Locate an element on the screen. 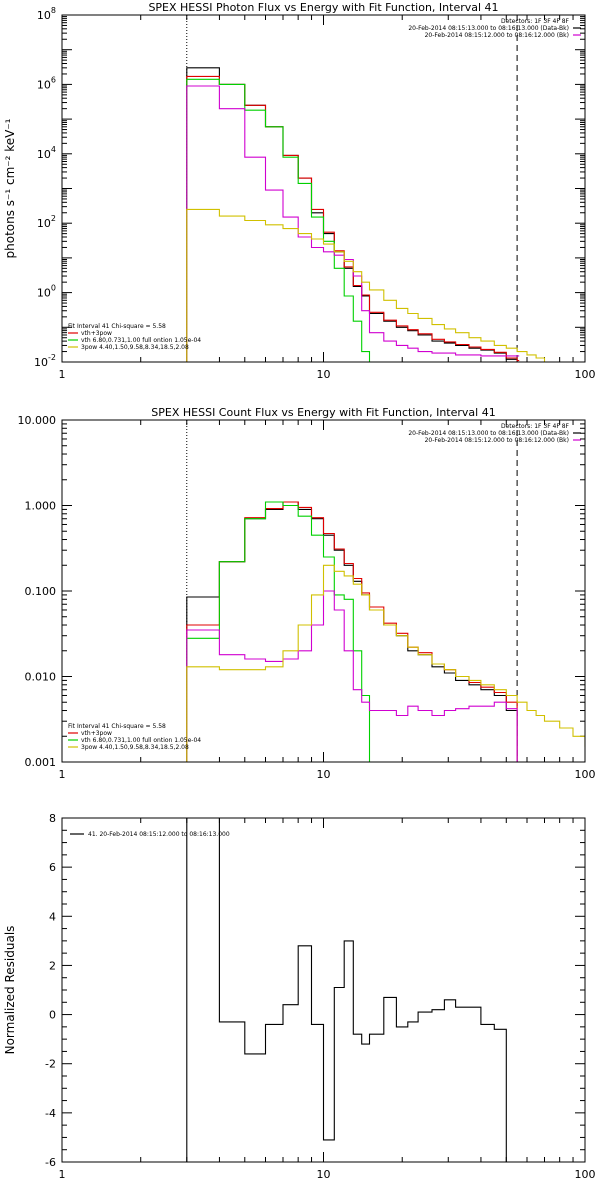 The width and height of the screenshot is (600, 1204). y-tick-label: 10² is located at coordinates (46, 222).